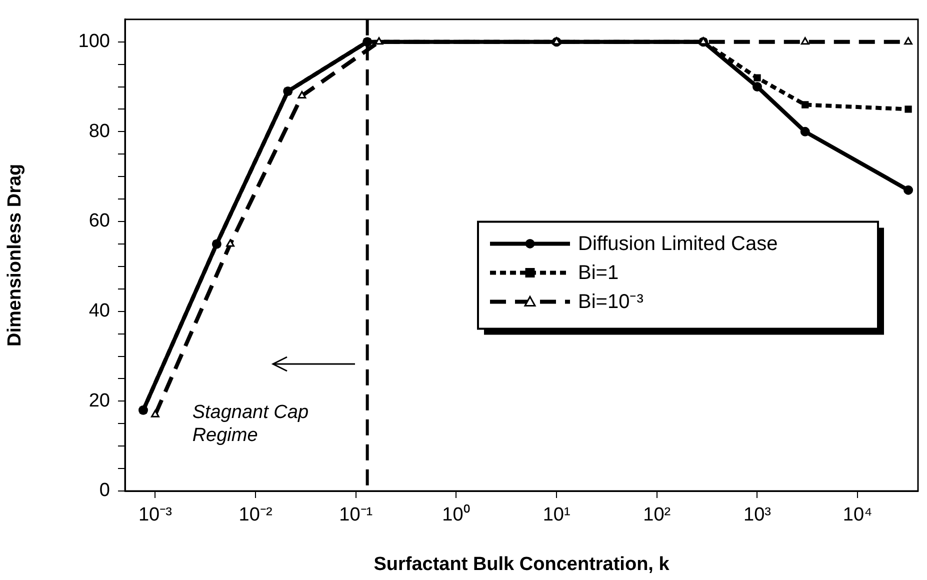 This screenshot has height=580, width=927. I want to click on x-tick-label: 10², so click(657, 515).